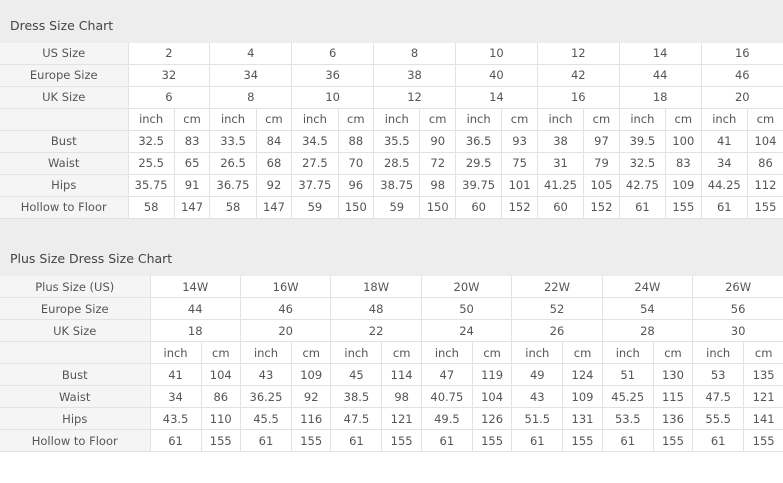  What do you see at coordinates (737, 287) in the screenshot?
I see `size-value-cell: 26W` at bounding box center [737, 287].